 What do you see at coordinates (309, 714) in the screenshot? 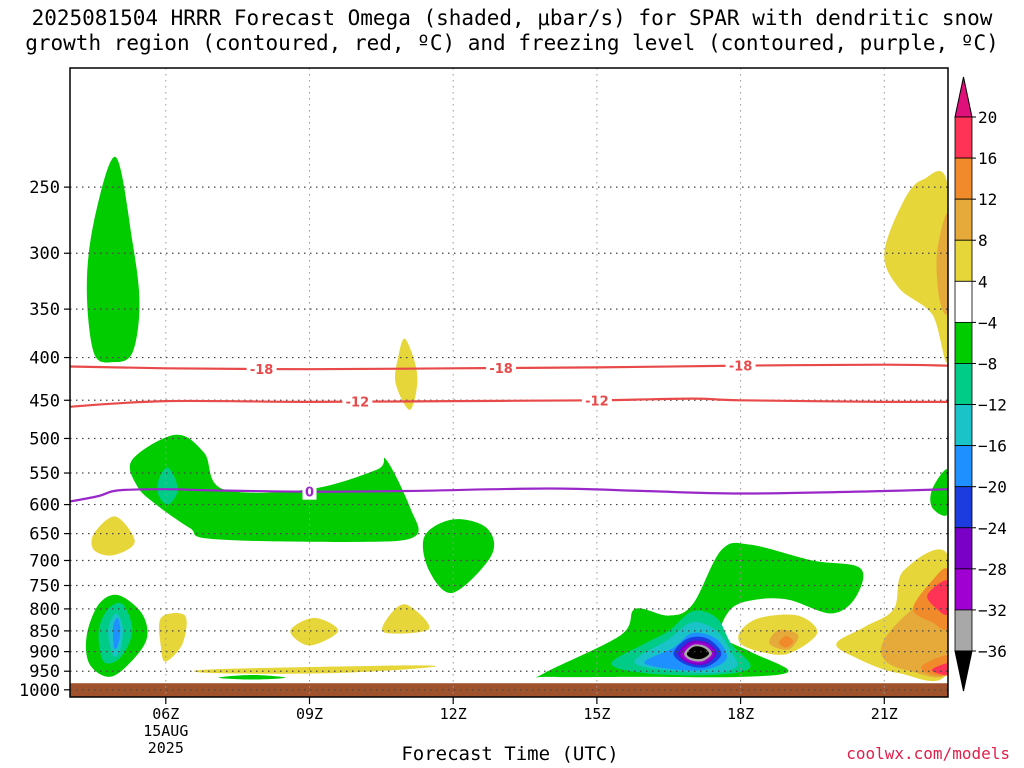
I see `x-tick-09Z: 09Z` at bounding box center [309, 714].